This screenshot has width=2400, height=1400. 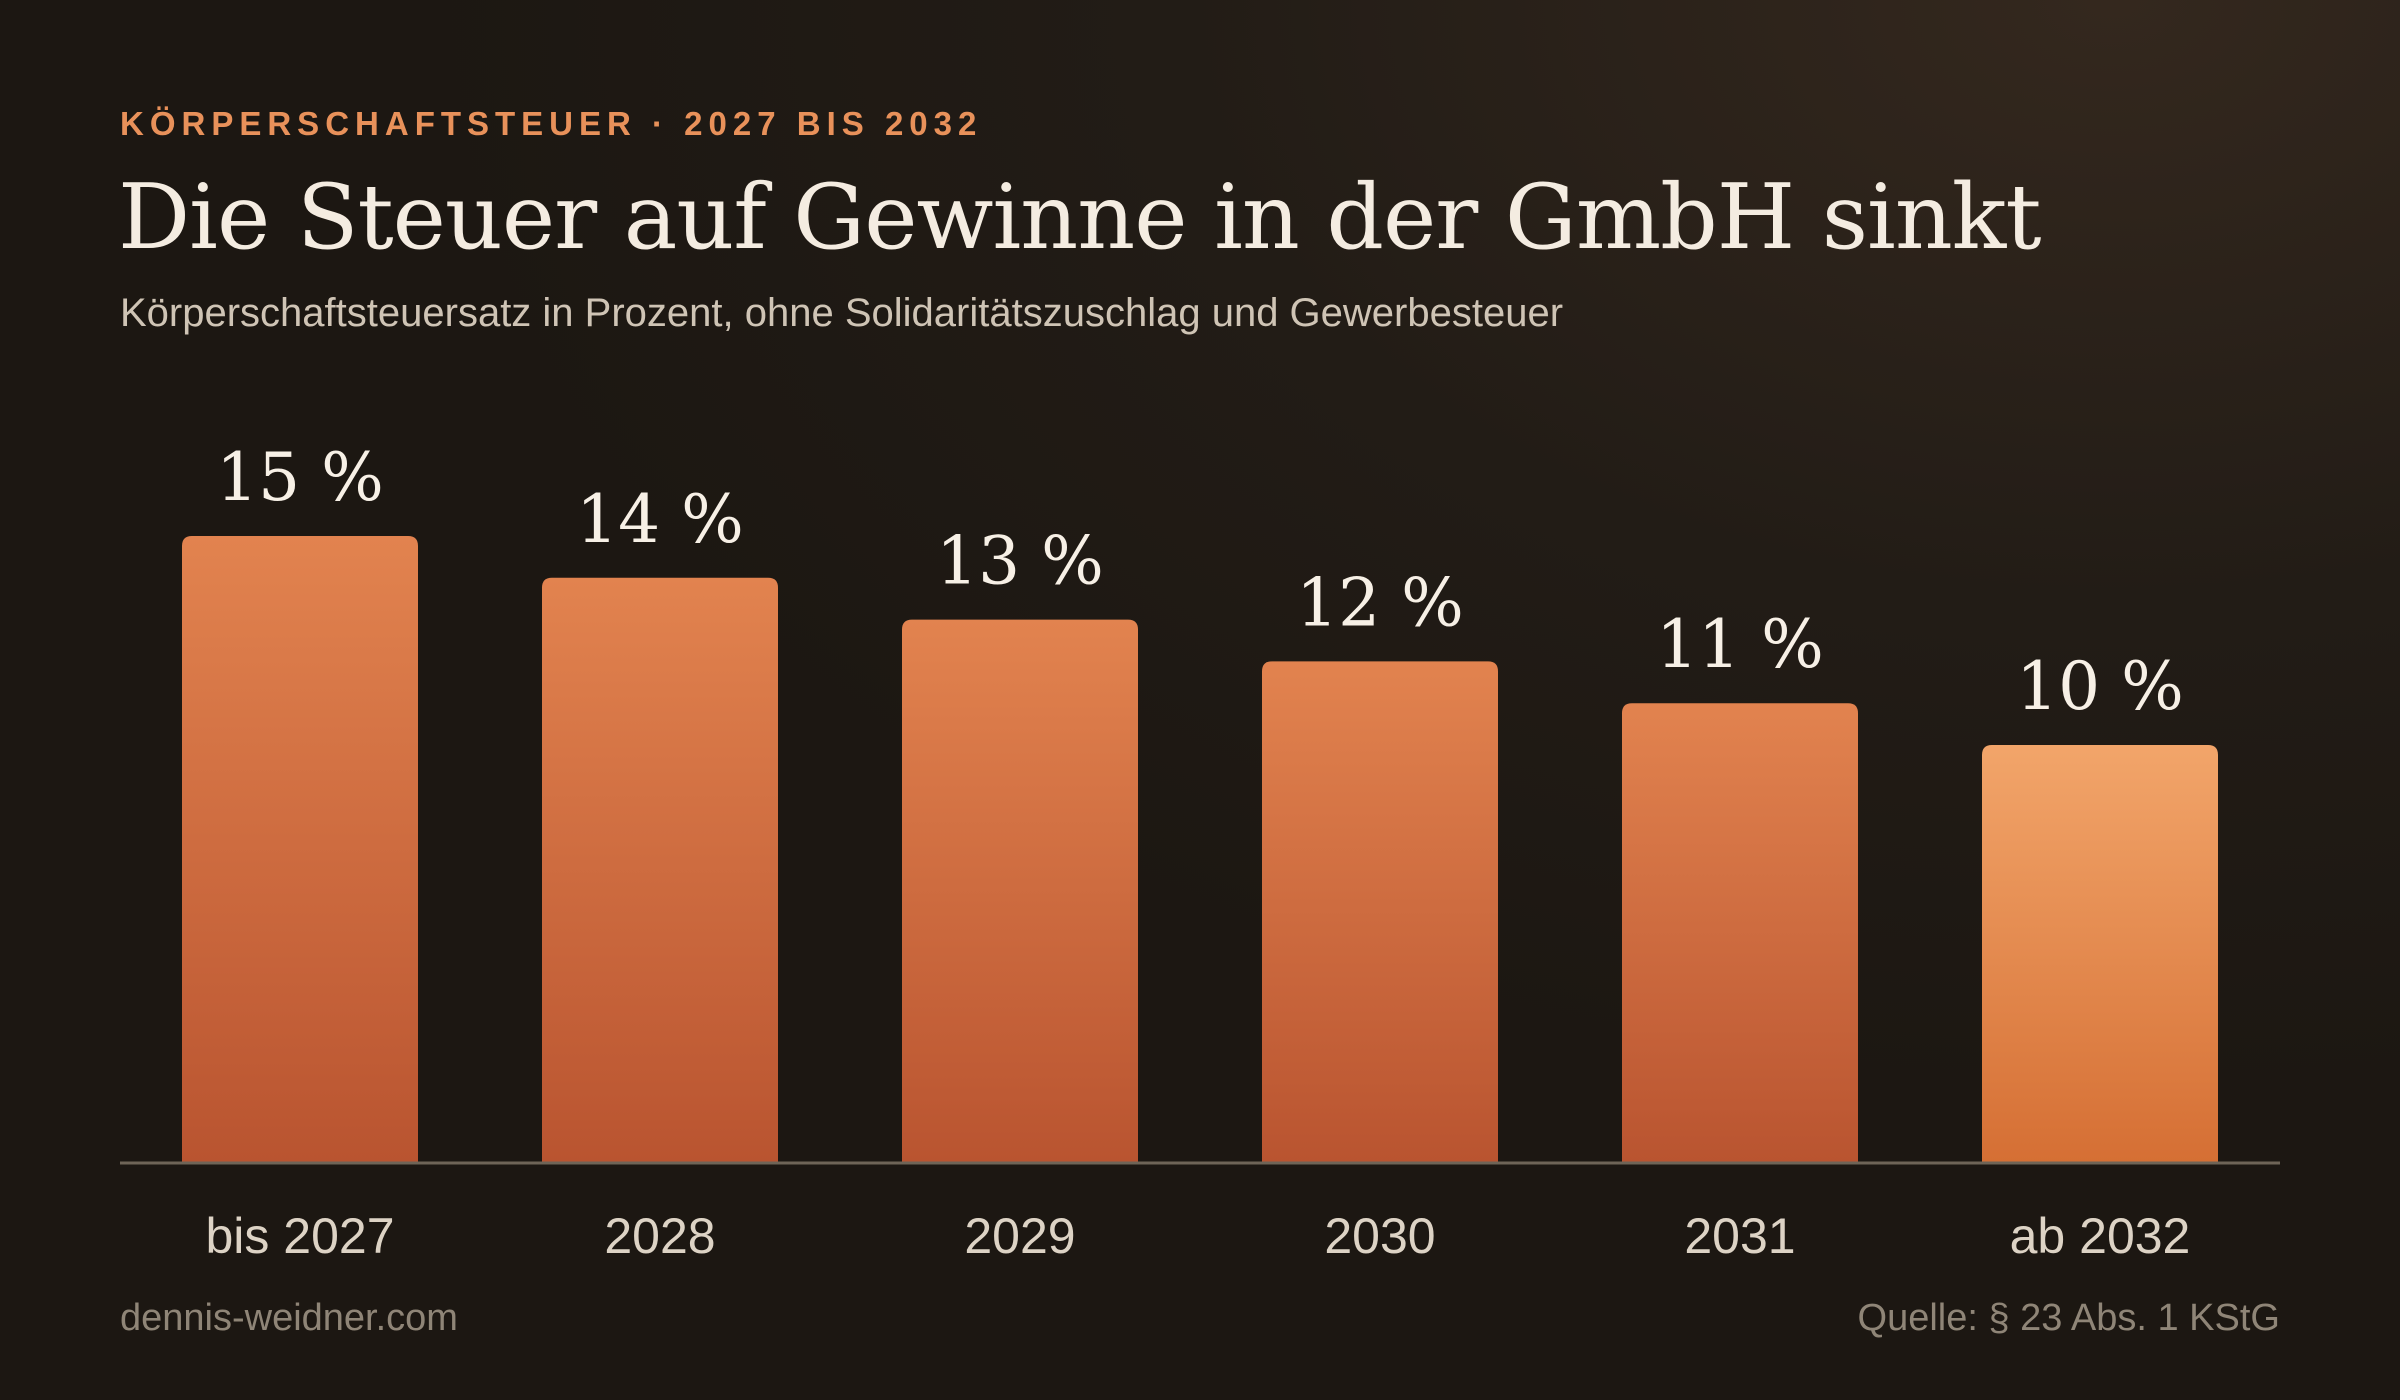 What do you see at coordinates (1019, 1236) in the screenshot?
I see `category-label: 2029` at bounding box center [1019, 1236].